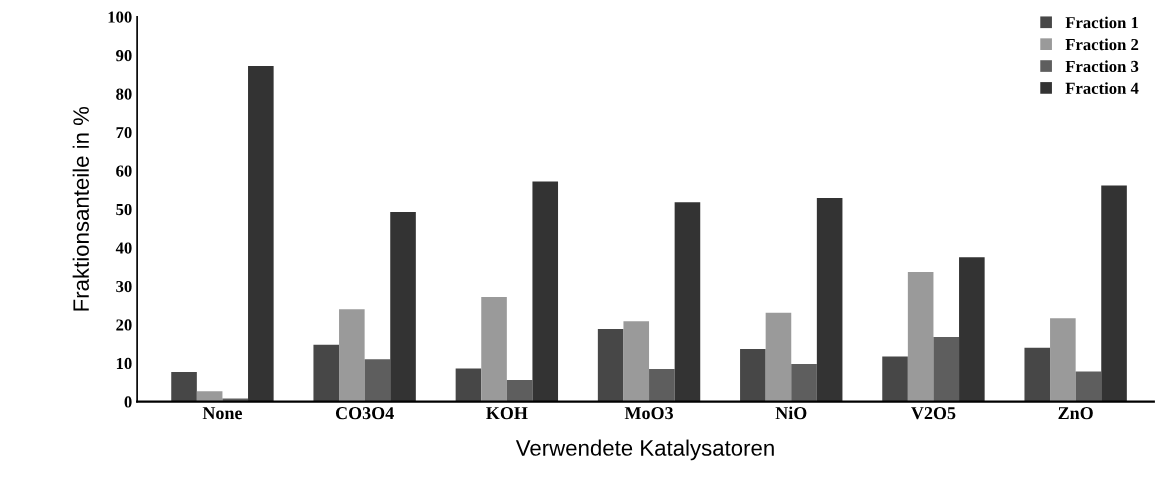 The image size is (1162, 481). What do you see at coordinates (124, 325) in the screenshot?
I see `y-tick-label: 20` at bounding box center [124, 325].